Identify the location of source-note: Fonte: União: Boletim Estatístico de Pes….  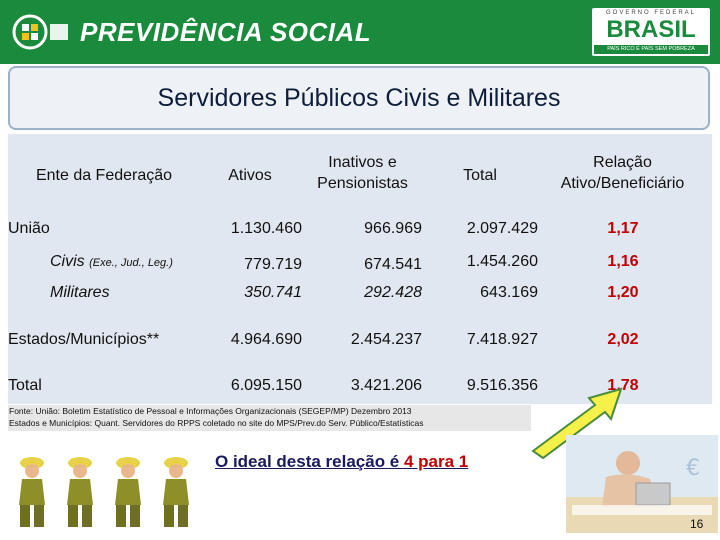
(269, 418).